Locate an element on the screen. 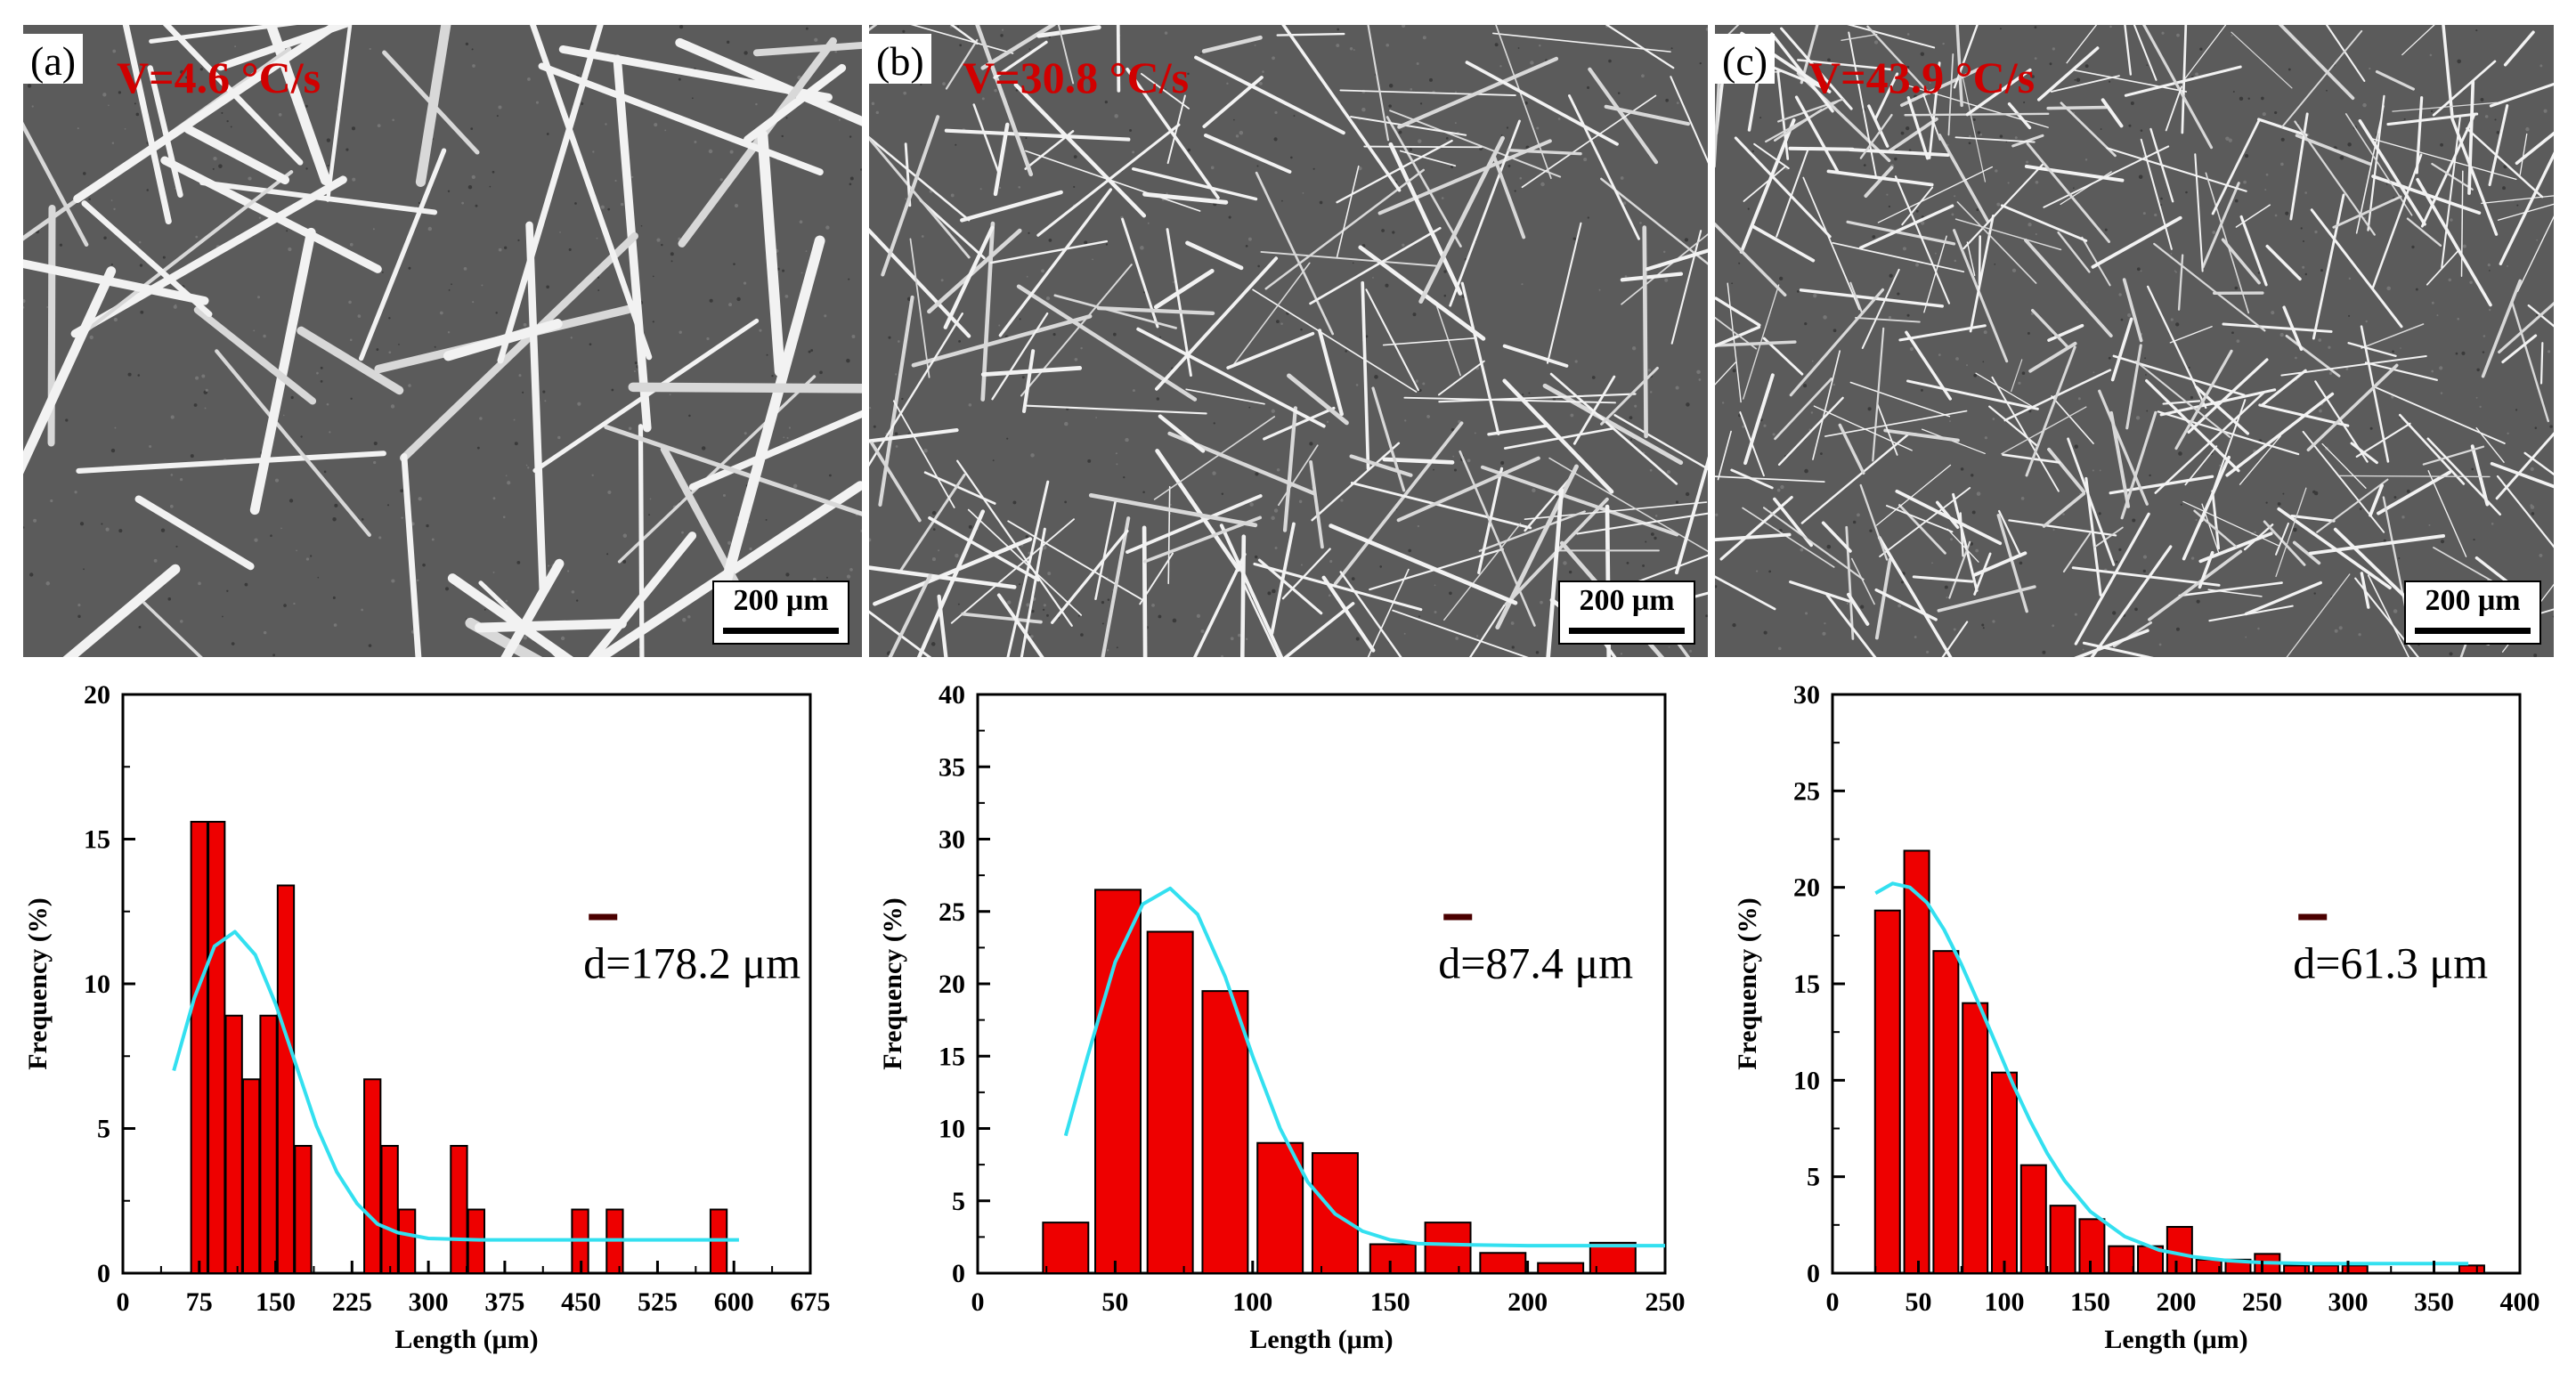  mean-length-label: d=61.3 μm is located at coordinates (2390, 963).